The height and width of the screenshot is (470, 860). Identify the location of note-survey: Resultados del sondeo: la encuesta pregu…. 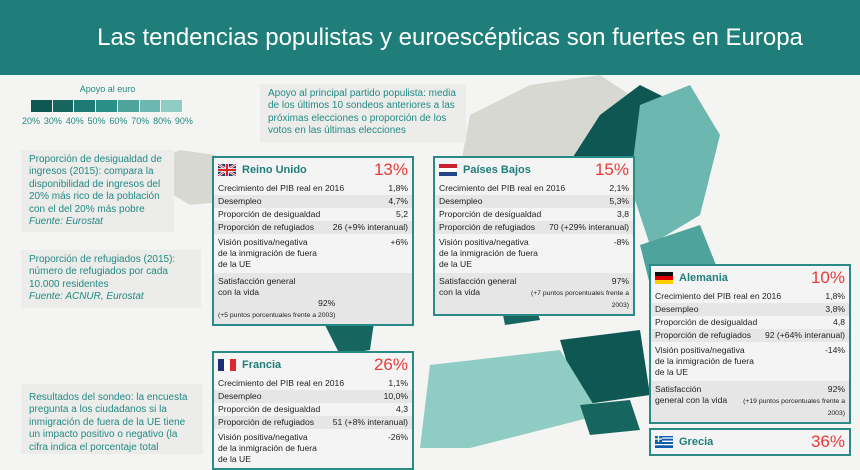
(112, 419).